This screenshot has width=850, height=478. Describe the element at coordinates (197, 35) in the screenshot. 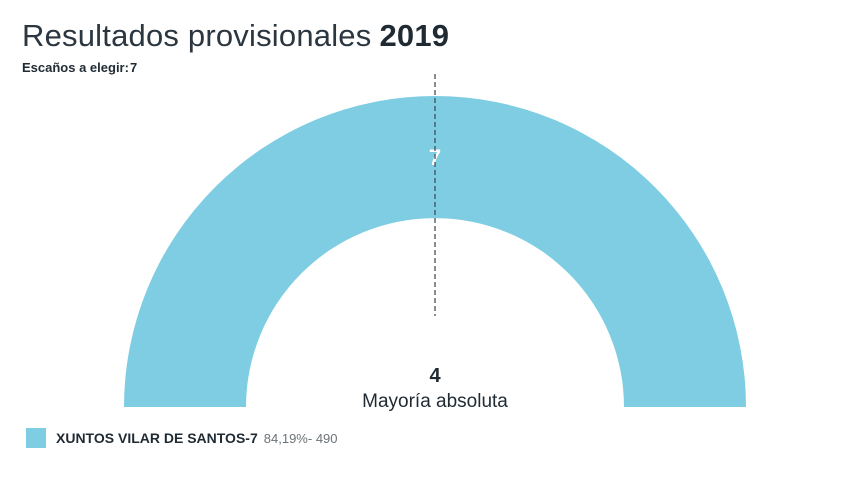

I see `title-text: Resultados provisionales` at that location.